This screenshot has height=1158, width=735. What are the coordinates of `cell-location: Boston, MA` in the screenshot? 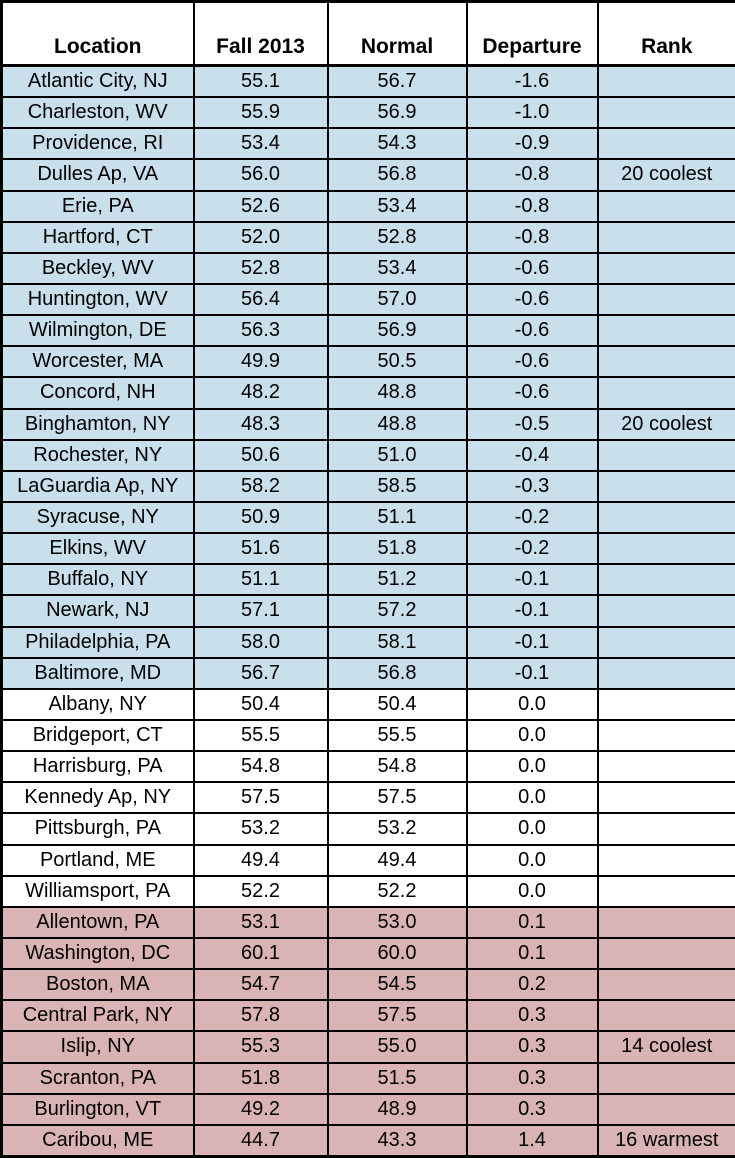 It's located at (97, 985).